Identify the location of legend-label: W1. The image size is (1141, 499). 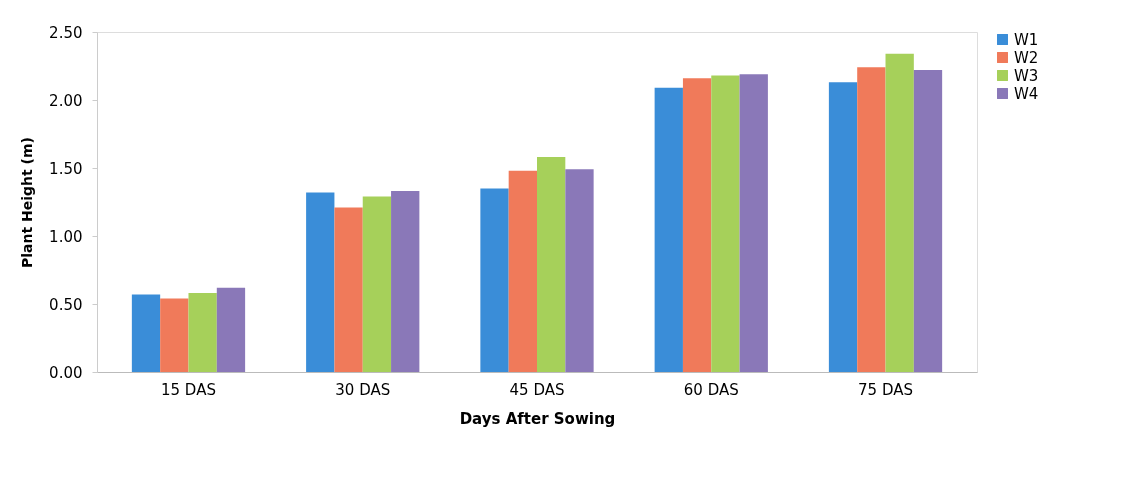
(1026, 39).